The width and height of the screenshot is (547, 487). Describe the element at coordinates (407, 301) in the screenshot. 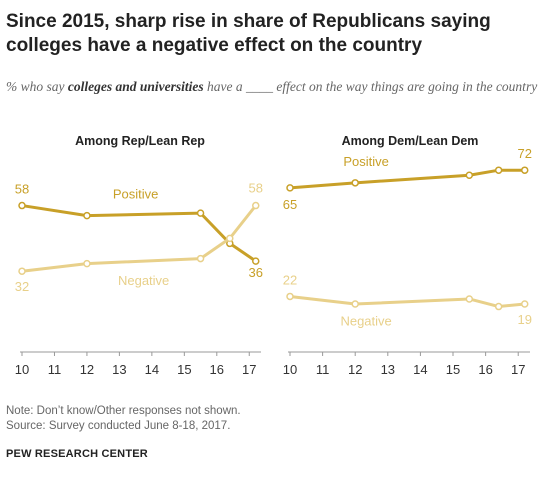

I see `series-line-negative` at that location.